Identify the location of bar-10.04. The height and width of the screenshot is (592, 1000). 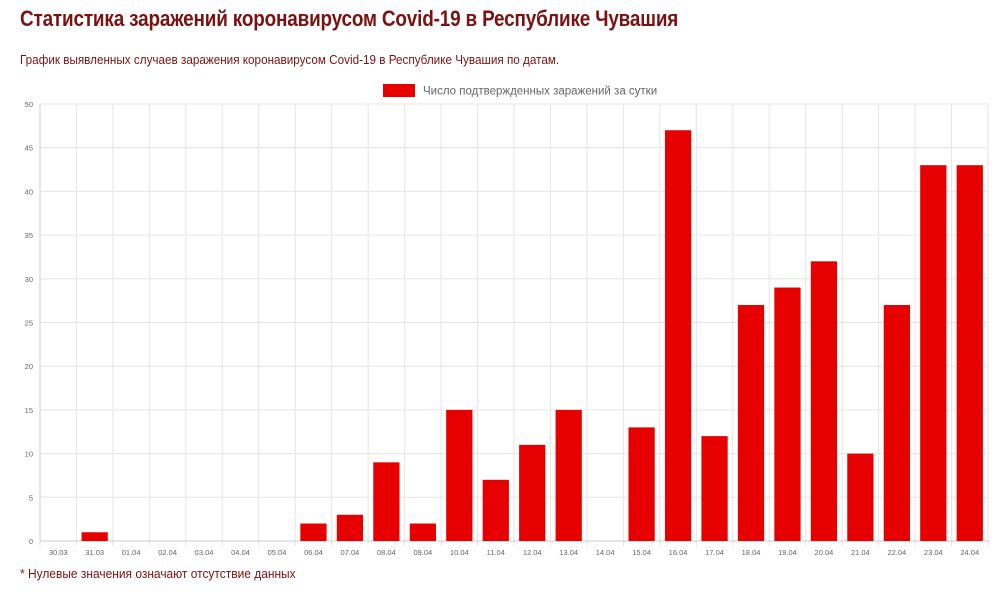
(459, 475).